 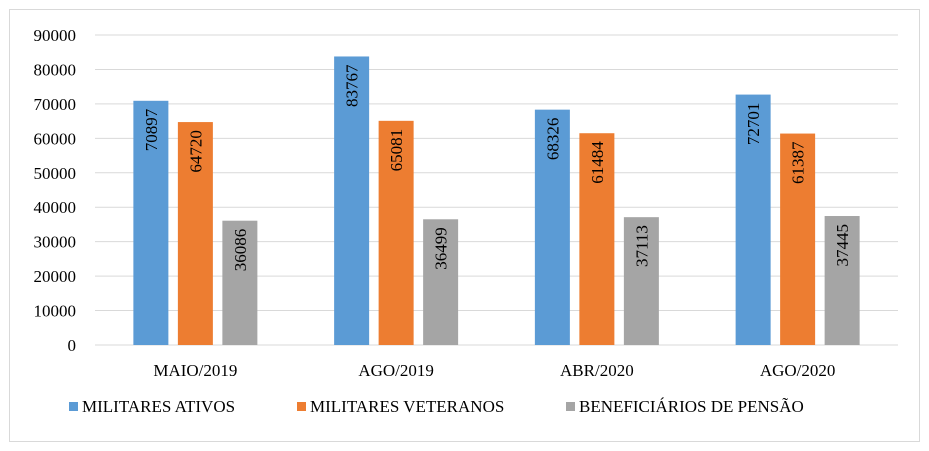 What do you see at coordinates (352, 85) in the screenshot?
I see `data-label: 83767` at bounding box center [352, 85].